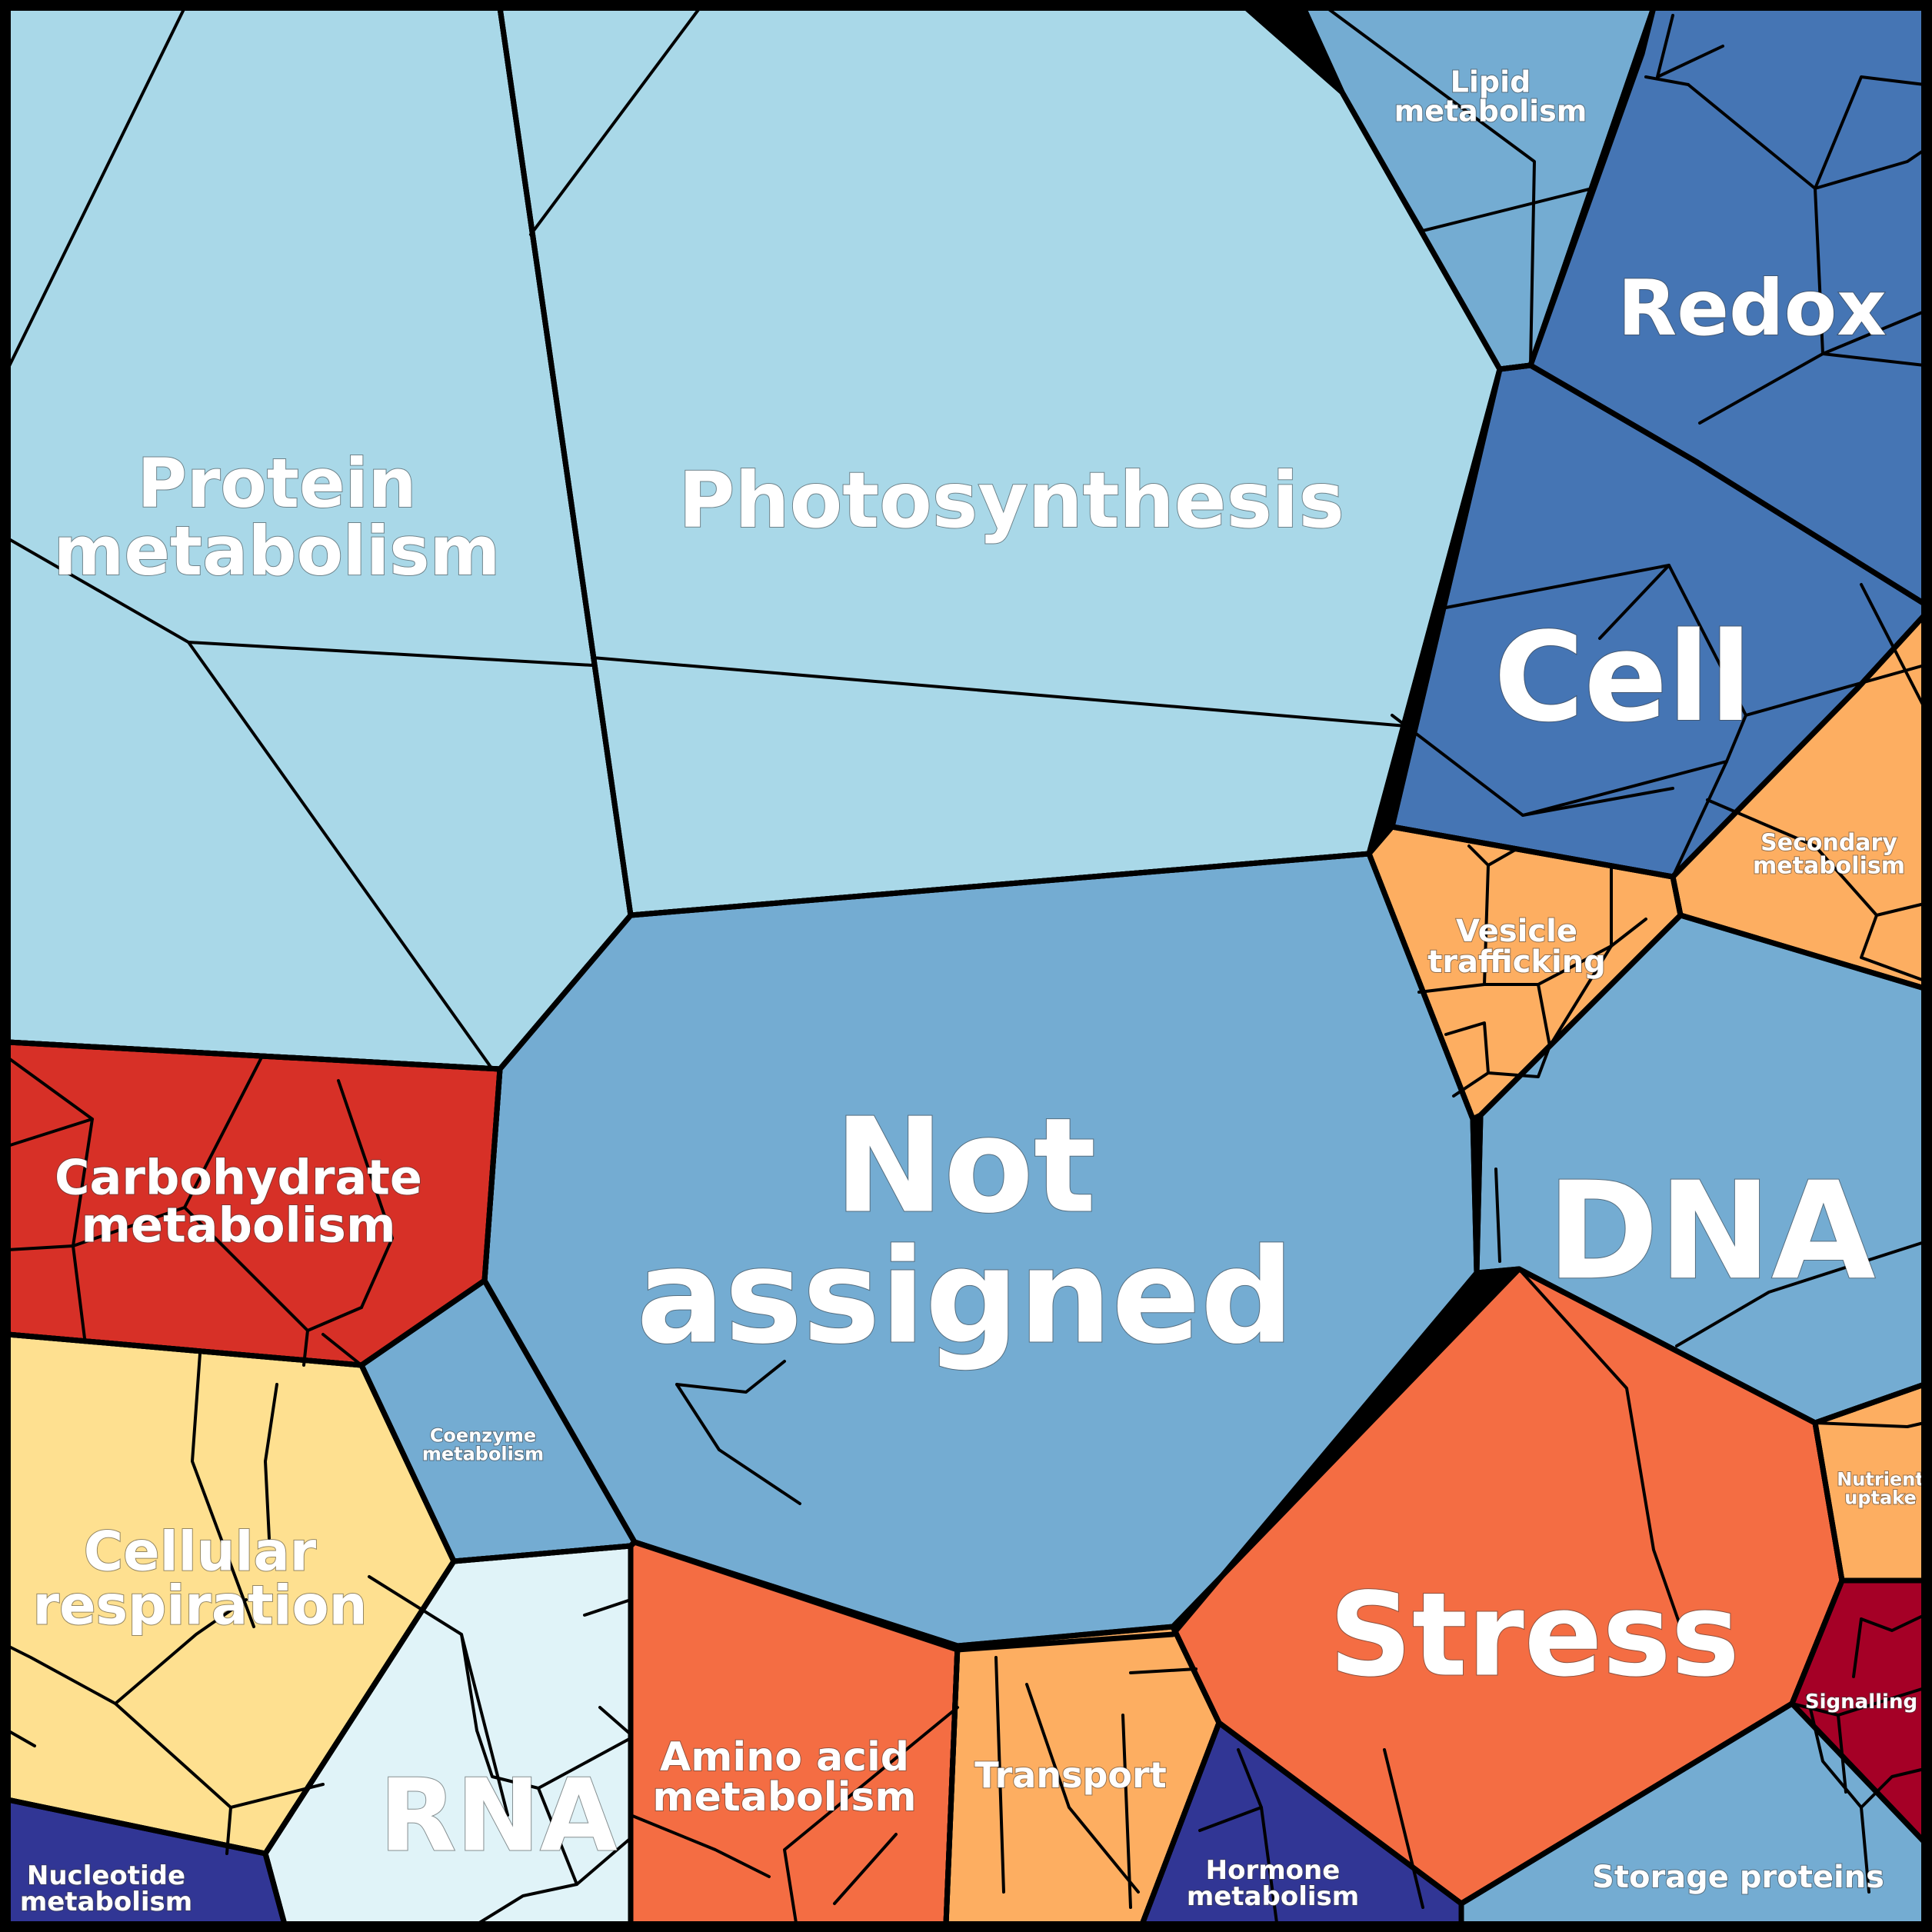  I want to click on label-coenzyme: Coenzyme metabolism, so click(483, 1444).